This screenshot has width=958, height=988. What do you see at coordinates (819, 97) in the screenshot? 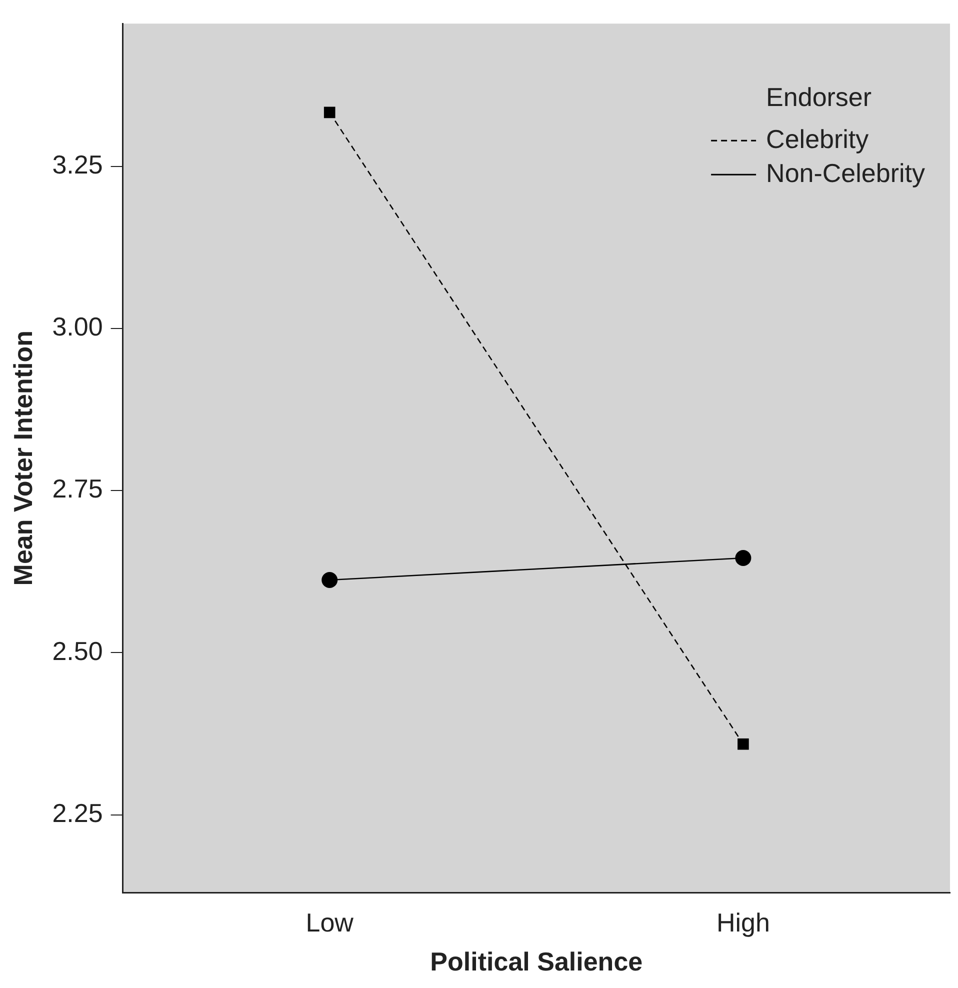
I see `legend-title: Endorser` at bounding box center [819, 97].